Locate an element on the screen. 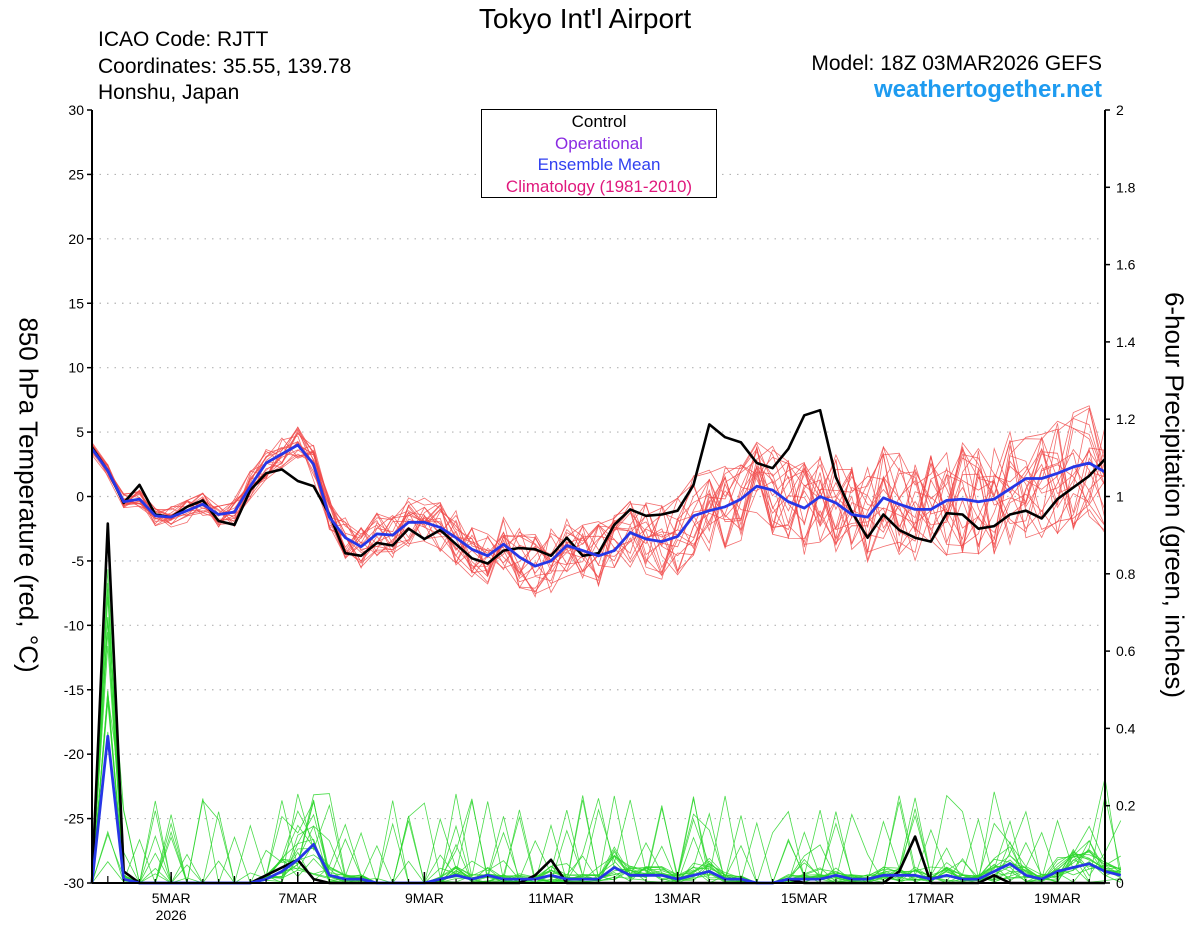  right-tick-label: 0.4 is located at coordinates (1126, 728).